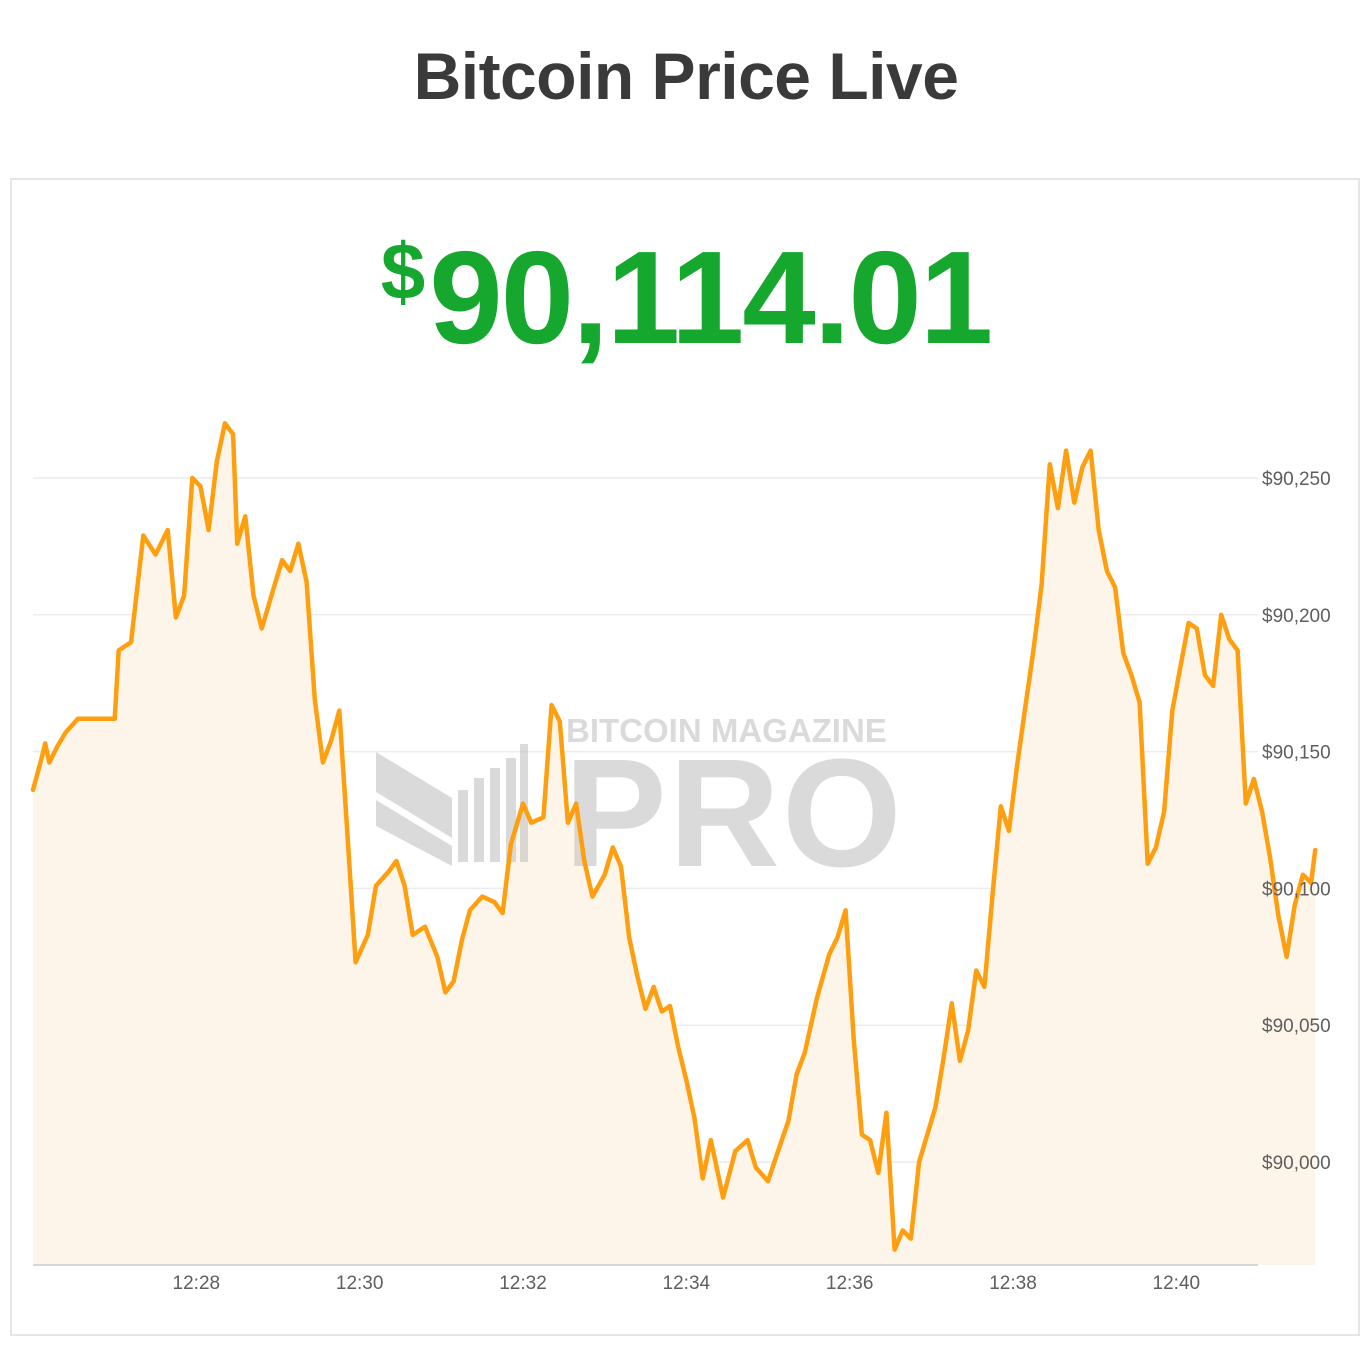 The width and height of the screenshot is (1372, 1350). I want to click on x-tick-label: 12:38, so click(1013, 1283).